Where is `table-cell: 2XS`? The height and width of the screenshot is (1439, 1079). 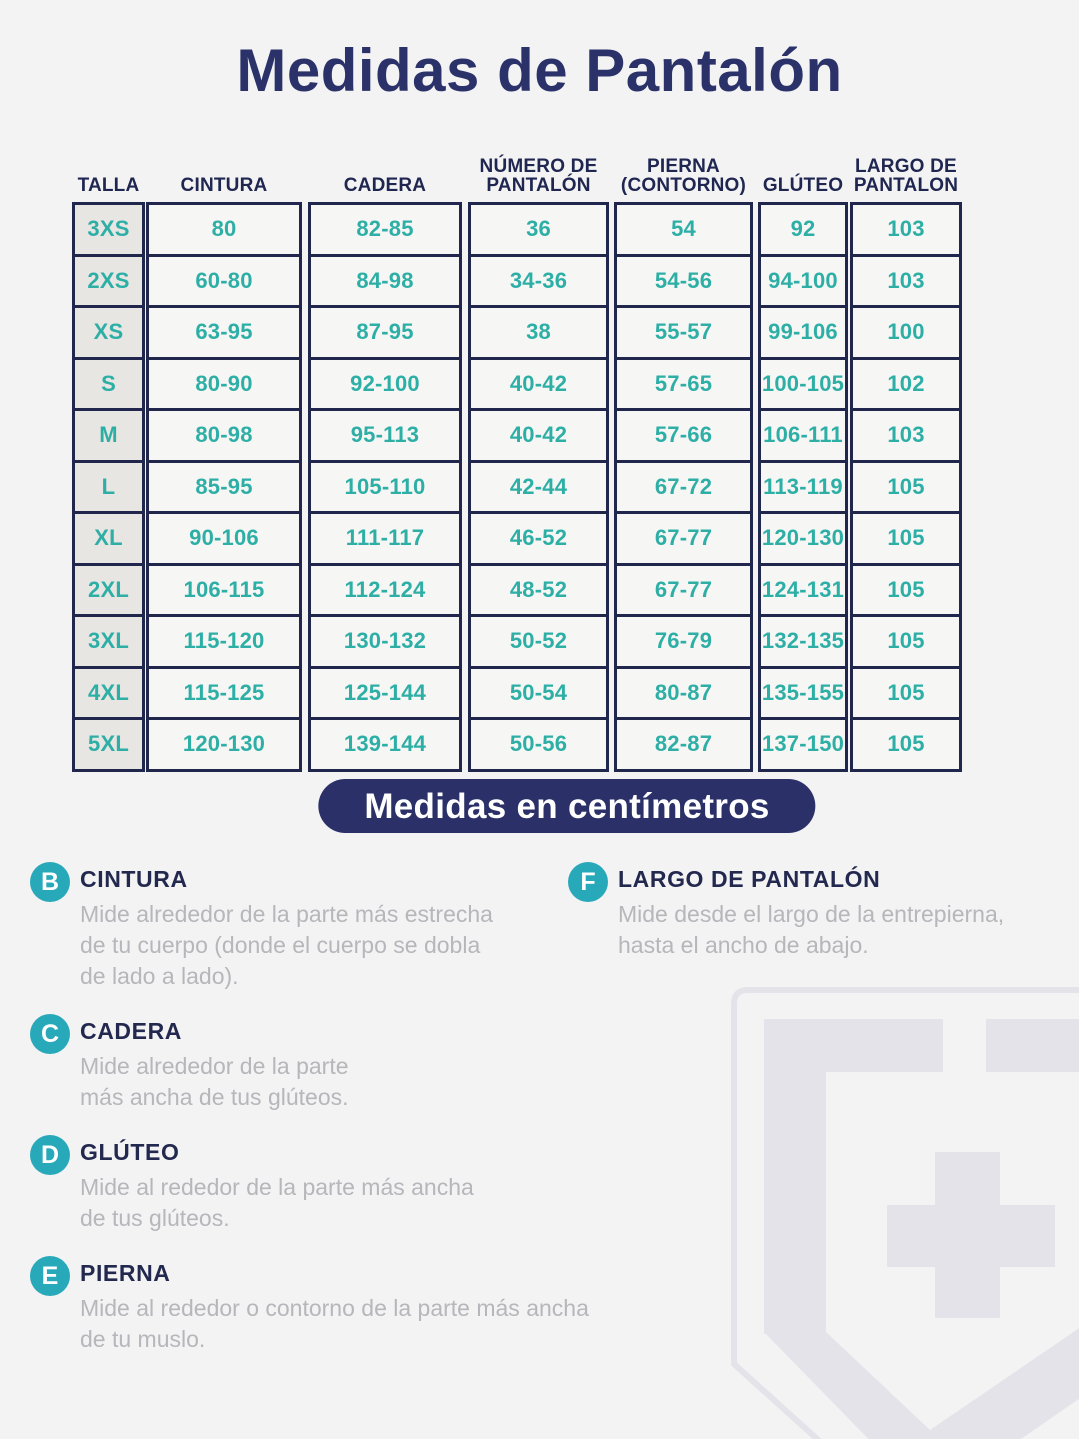 table-cell: 2XS is located at coordinates (108, 279).